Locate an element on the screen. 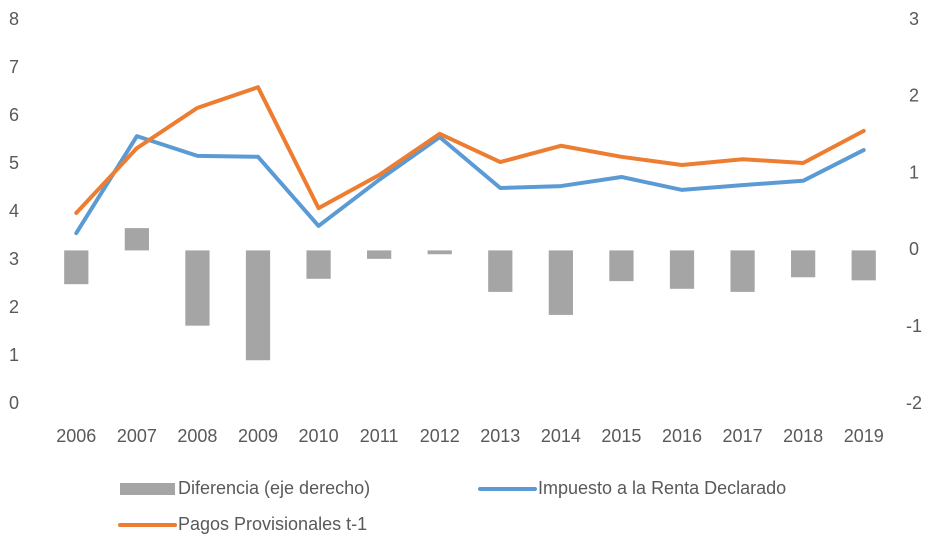 This screenshot has width=941, height=549. legend-label: Pagos Provisionales t-1 is located at coordinates (272, 524).